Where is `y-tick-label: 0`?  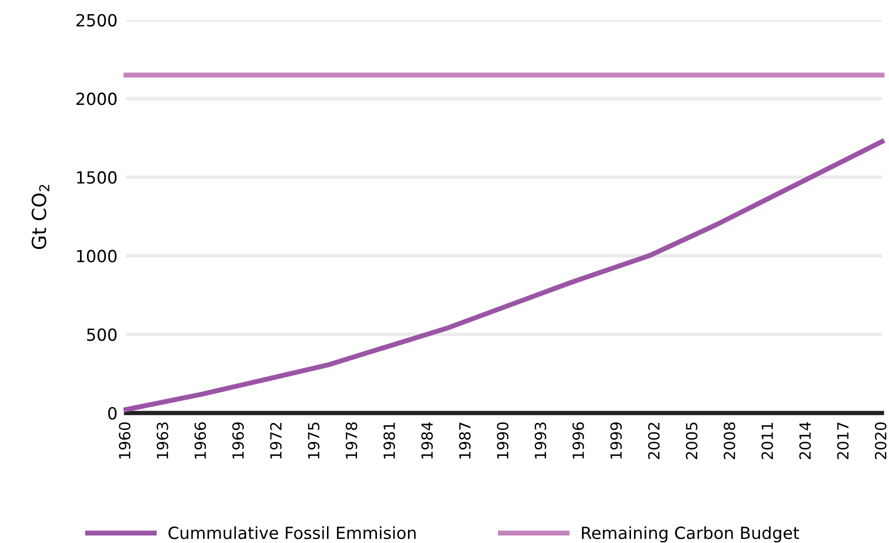
y-tick-label: 0 is located at coordinates (112, 413).